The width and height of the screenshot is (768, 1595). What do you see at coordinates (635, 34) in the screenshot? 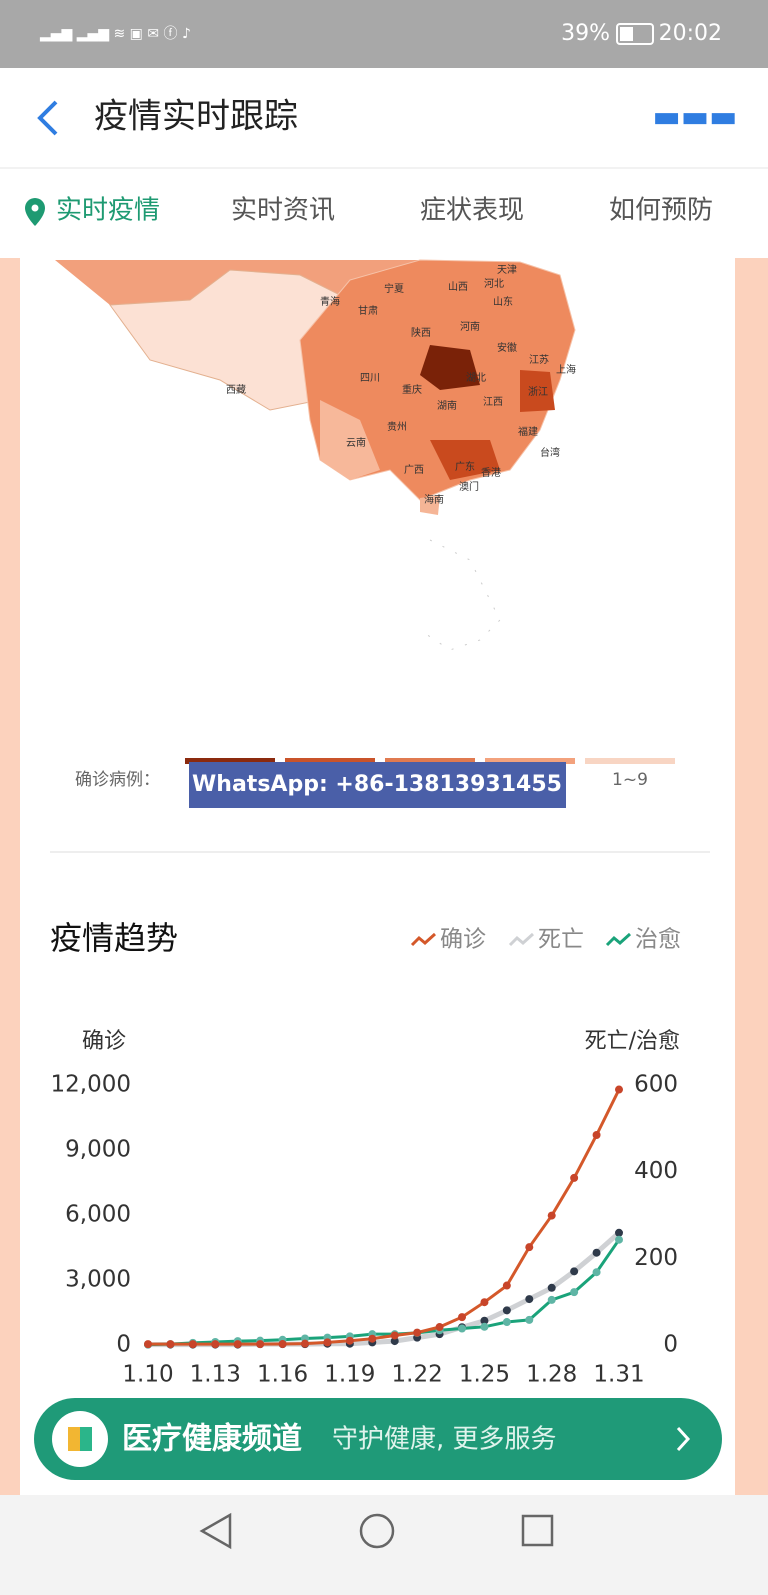
I see `battery-icon` at bounding box center [635, 34].